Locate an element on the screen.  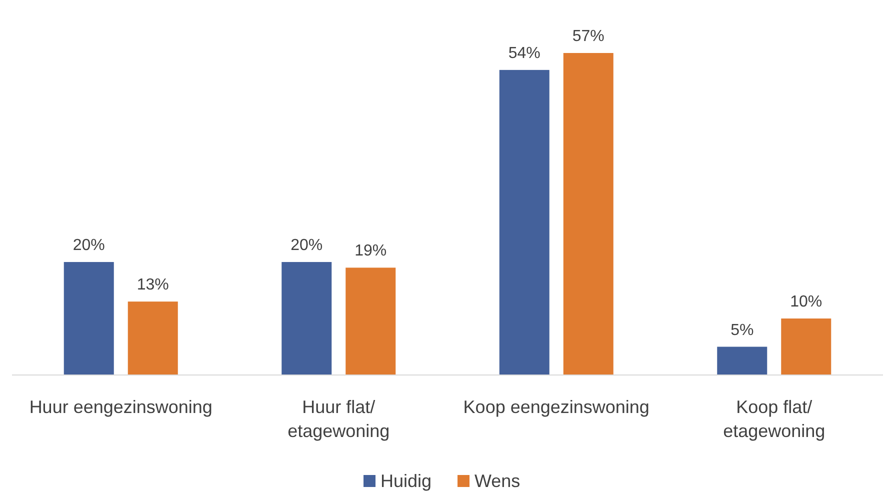
data-label: 10% is located at coordinates (806, 302).